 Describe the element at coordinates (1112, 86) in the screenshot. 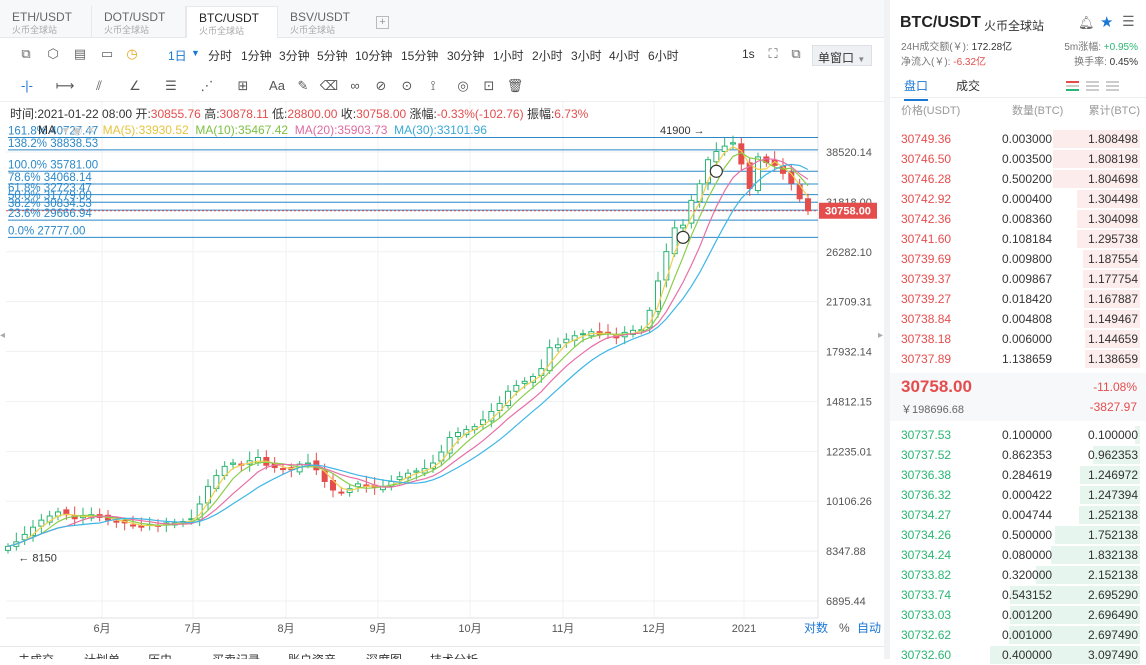

I see `layout-bids-icon` at that location.